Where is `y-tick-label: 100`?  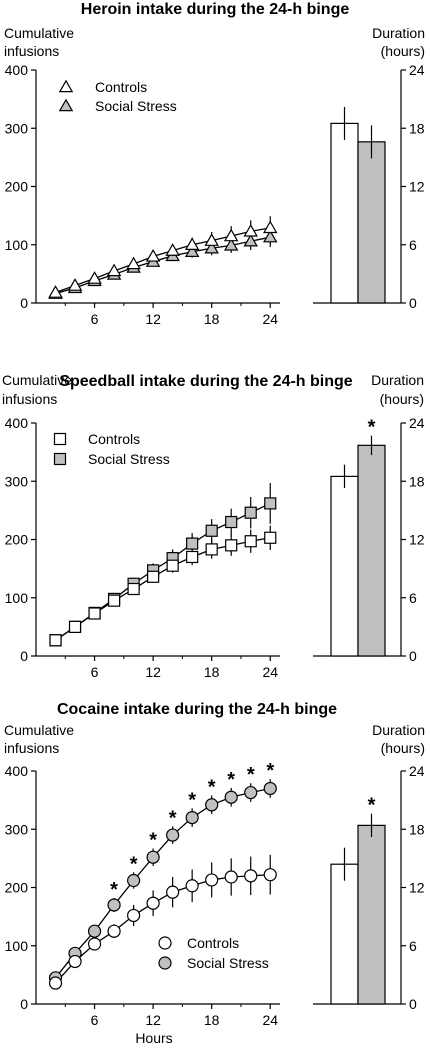 y-tick-label: 100 is located at coordinates (17, 598).